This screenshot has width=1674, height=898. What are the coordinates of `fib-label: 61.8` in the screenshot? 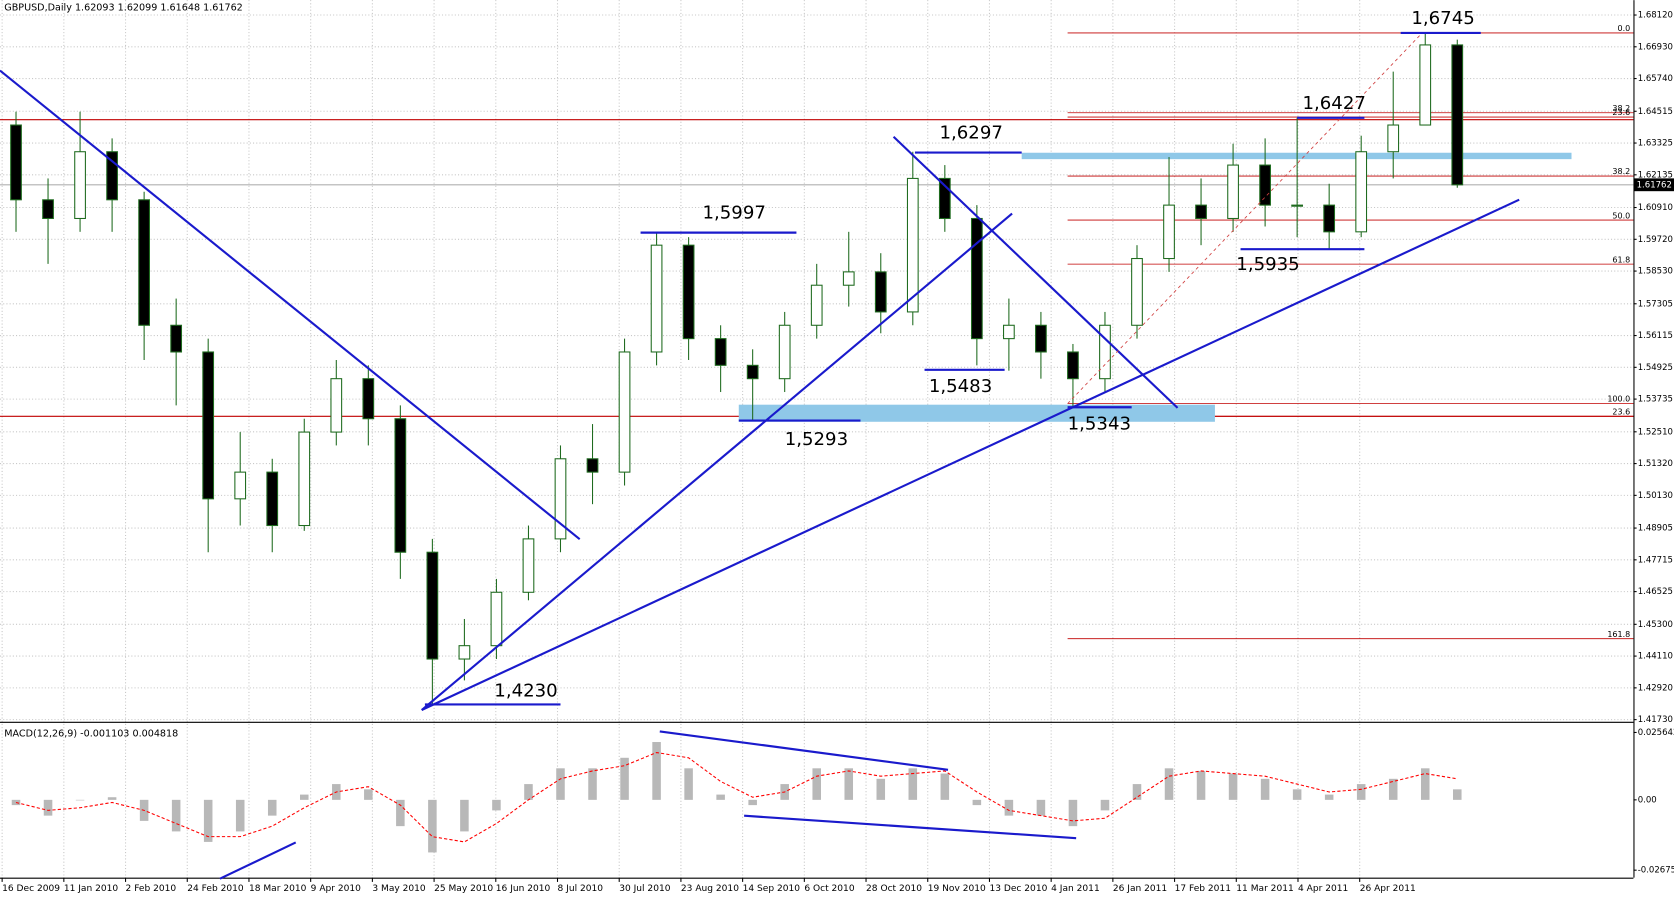 It's located at (1621, 259).